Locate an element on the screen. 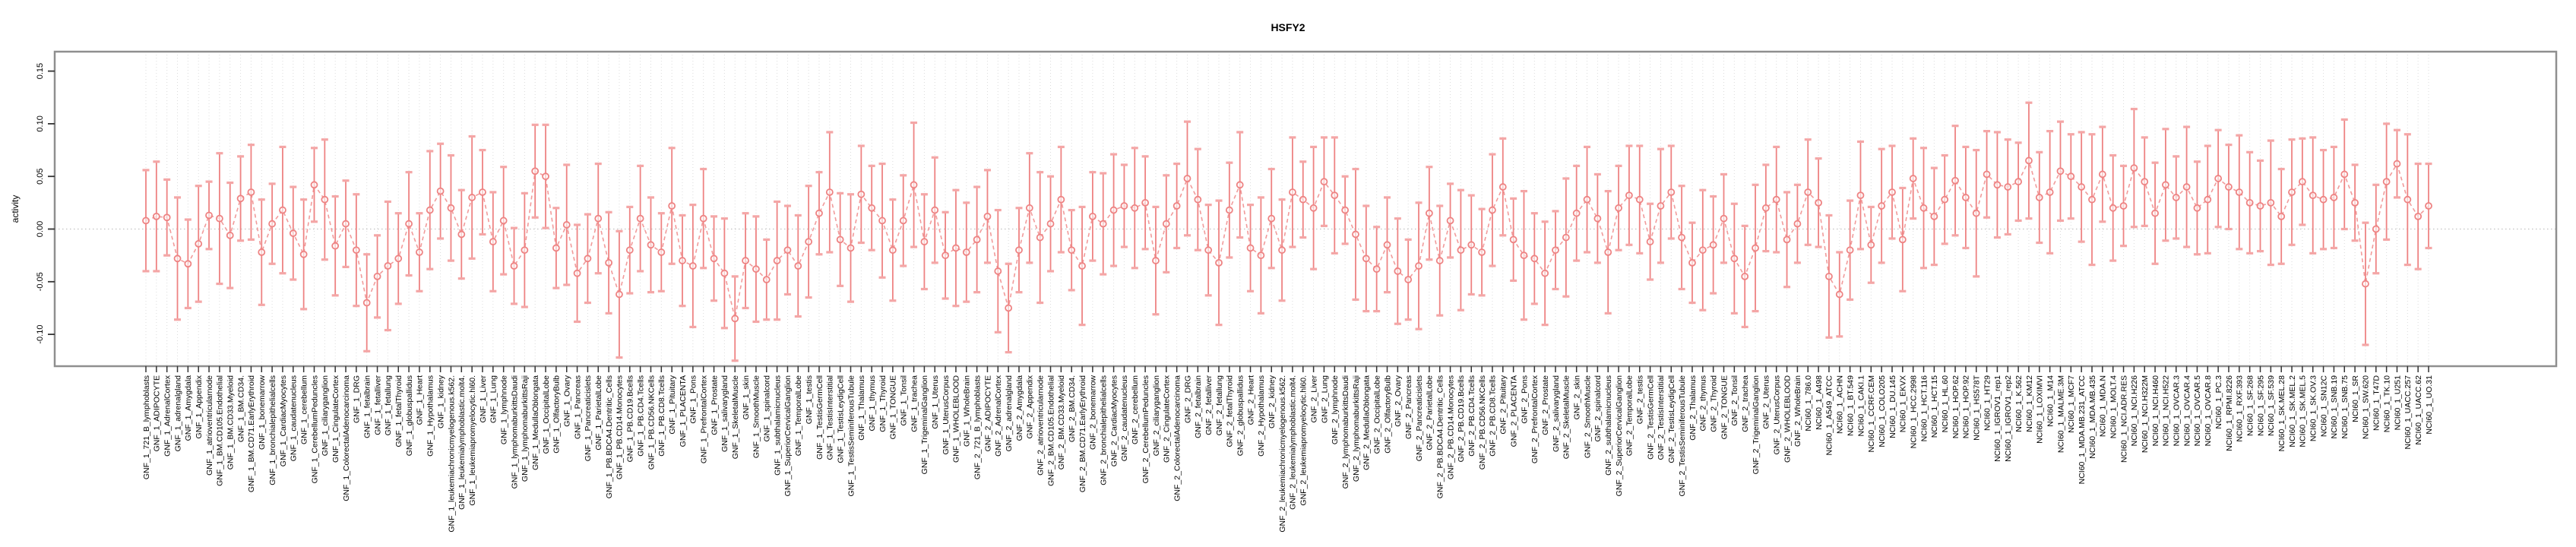  x-tick-label: NCI60_1_PC.3 is located at coordinates (2219, 402).